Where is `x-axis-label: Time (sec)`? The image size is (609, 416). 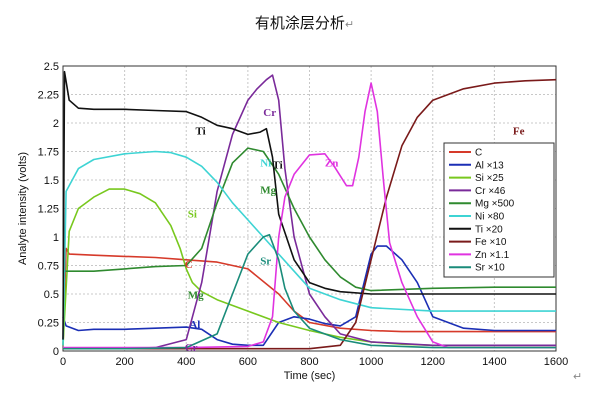
x-axis-label: Time (sec) is located at coordinates (310, 376).